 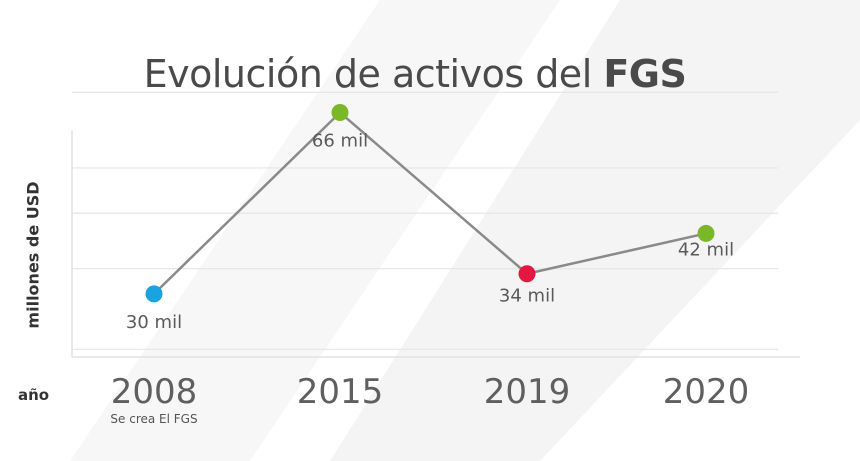 I want to click on x-tick-label-2008: 2008, so click(x=154, y=392).